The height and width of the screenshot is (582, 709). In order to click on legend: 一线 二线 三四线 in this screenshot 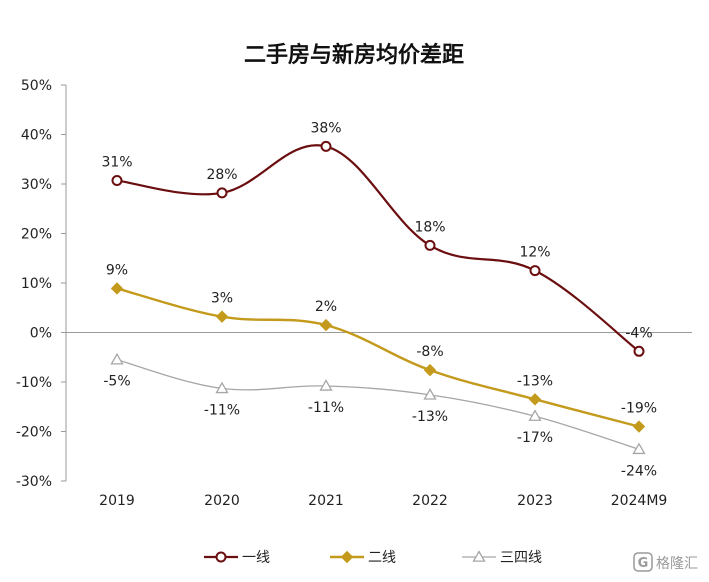, I will do `click(373, 558)`.